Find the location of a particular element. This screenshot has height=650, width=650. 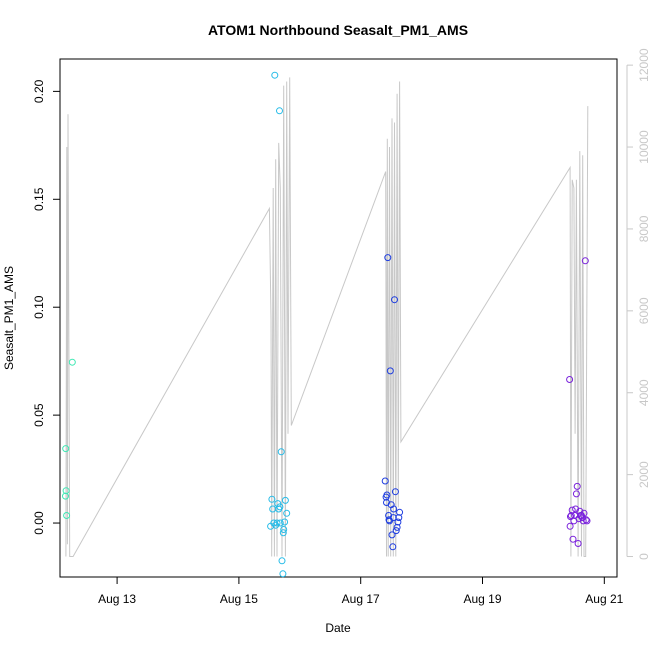

x-axis: Aug 13 Aug 15 Aug 17 Aug 19 Aug 21 is located at coordinates (361, 591).